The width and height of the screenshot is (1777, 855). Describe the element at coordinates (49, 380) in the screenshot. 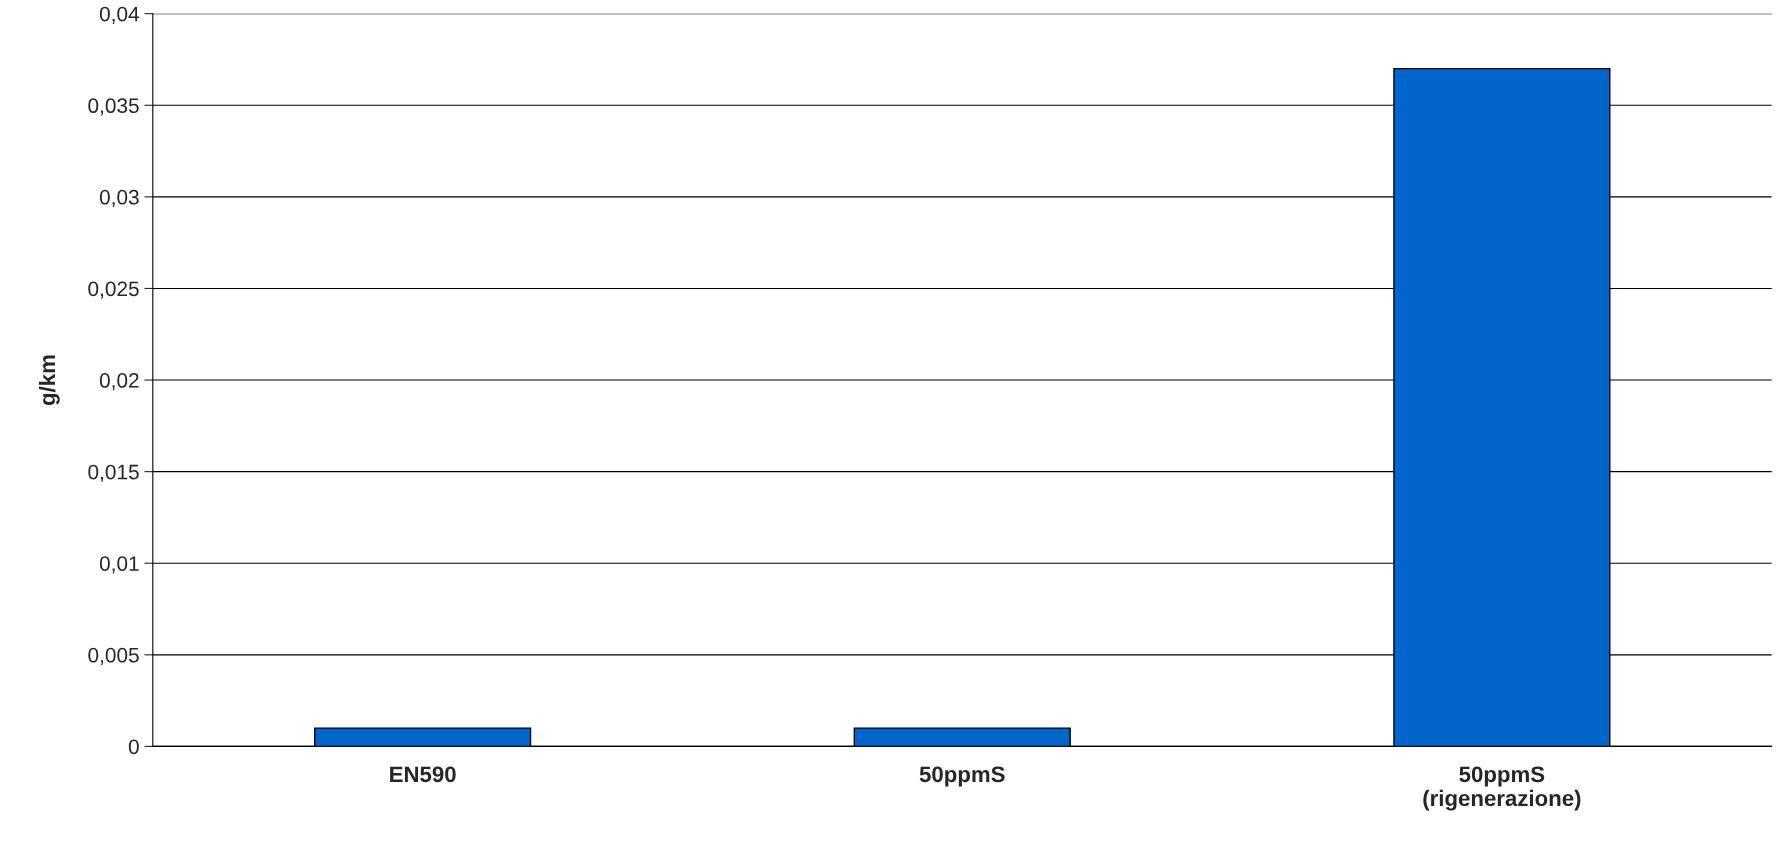

I see `y-axis-title: g/km` at that location.